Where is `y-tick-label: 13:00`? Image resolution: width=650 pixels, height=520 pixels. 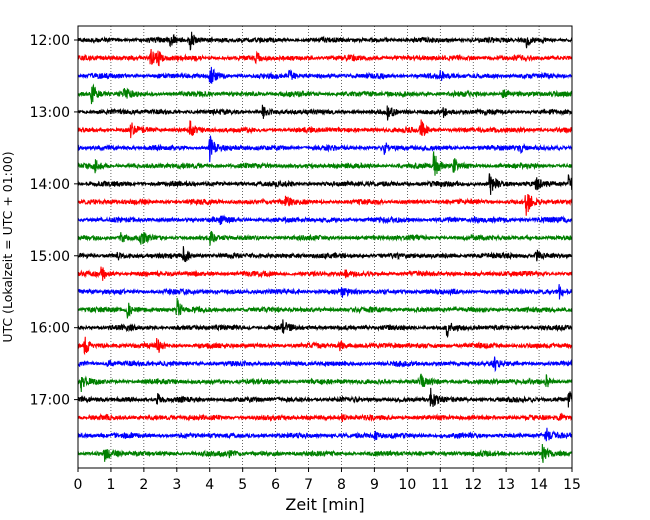 y-tick-label: 13:00 is located at coordinates (50, 113).